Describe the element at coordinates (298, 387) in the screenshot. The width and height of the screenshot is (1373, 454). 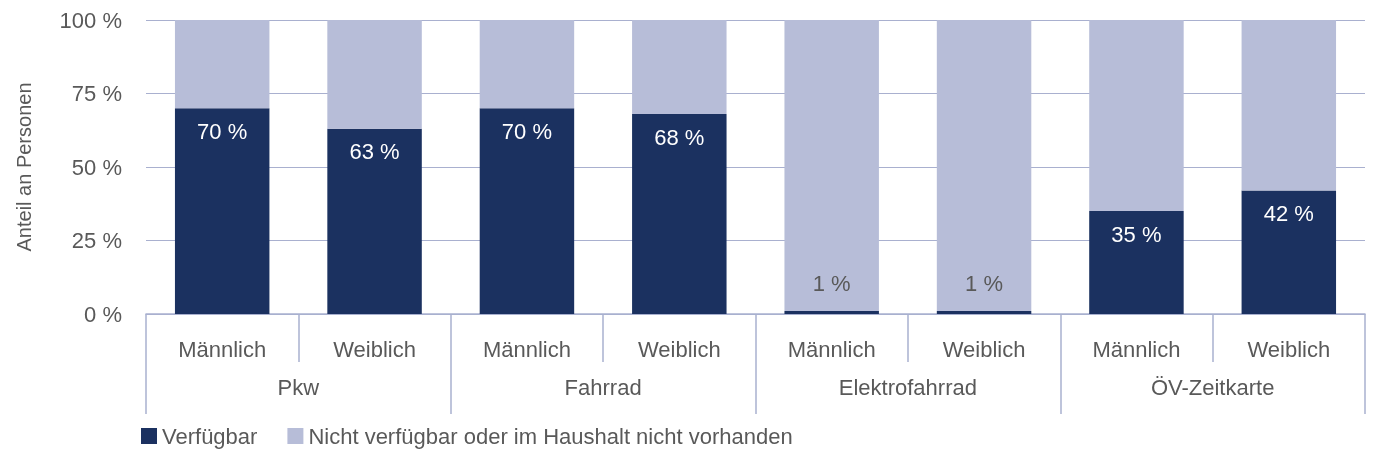
I see `text: Pkw` at that location.